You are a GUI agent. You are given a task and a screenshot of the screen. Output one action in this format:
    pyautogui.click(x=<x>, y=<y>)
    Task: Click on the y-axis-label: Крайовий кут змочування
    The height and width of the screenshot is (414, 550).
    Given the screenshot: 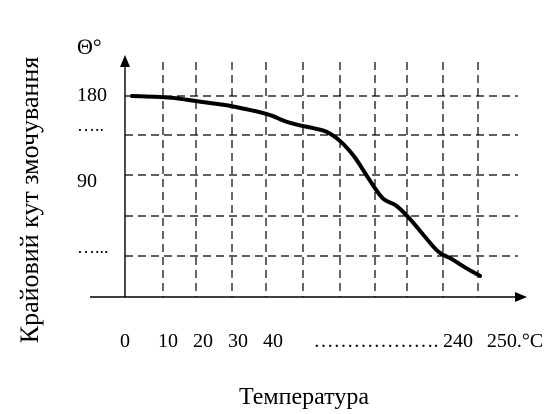 What is the action you would take?
    pyautogui.click(x=29, y=200)
    